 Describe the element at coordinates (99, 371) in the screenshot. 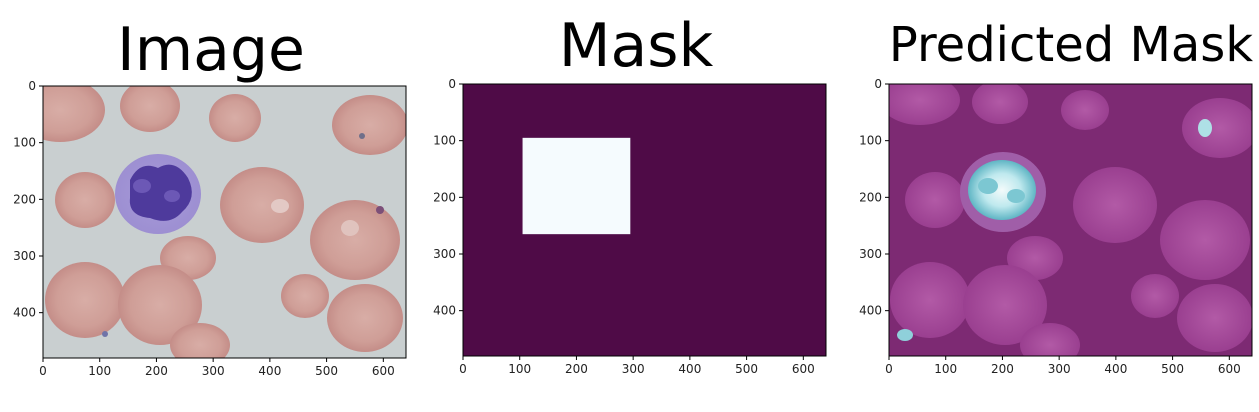

I see `x-tick-label-image-100: 100` at that location.